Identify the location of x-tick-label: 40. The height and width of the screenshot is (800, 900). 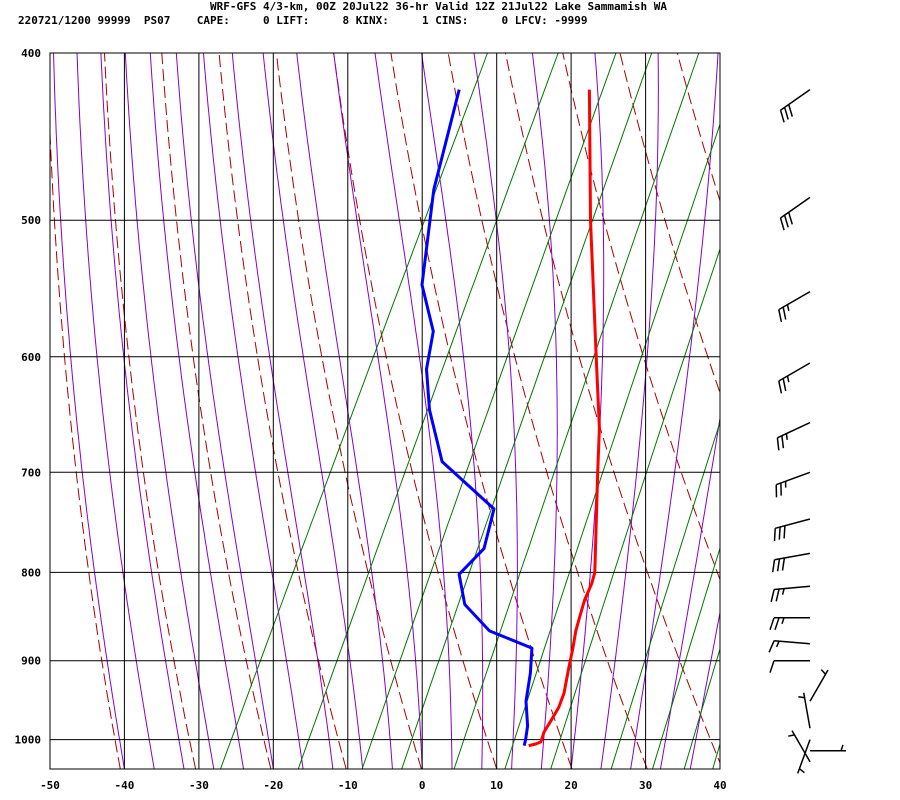
(719, 785).